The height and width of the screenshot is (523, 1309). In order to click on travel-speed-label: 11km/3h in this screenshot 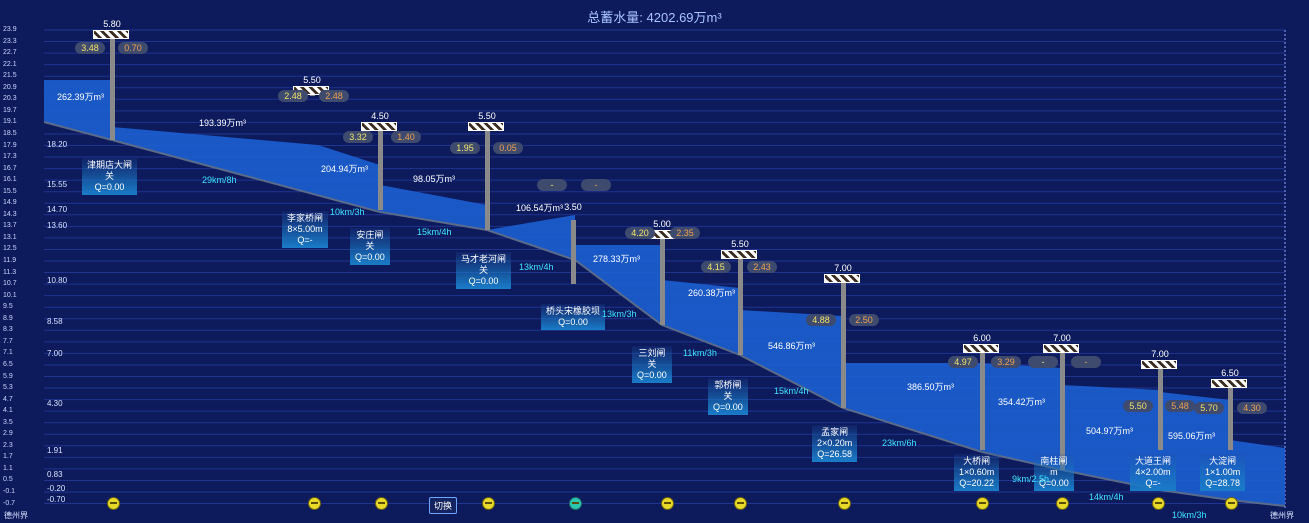, I will do `click(700, 353)`.